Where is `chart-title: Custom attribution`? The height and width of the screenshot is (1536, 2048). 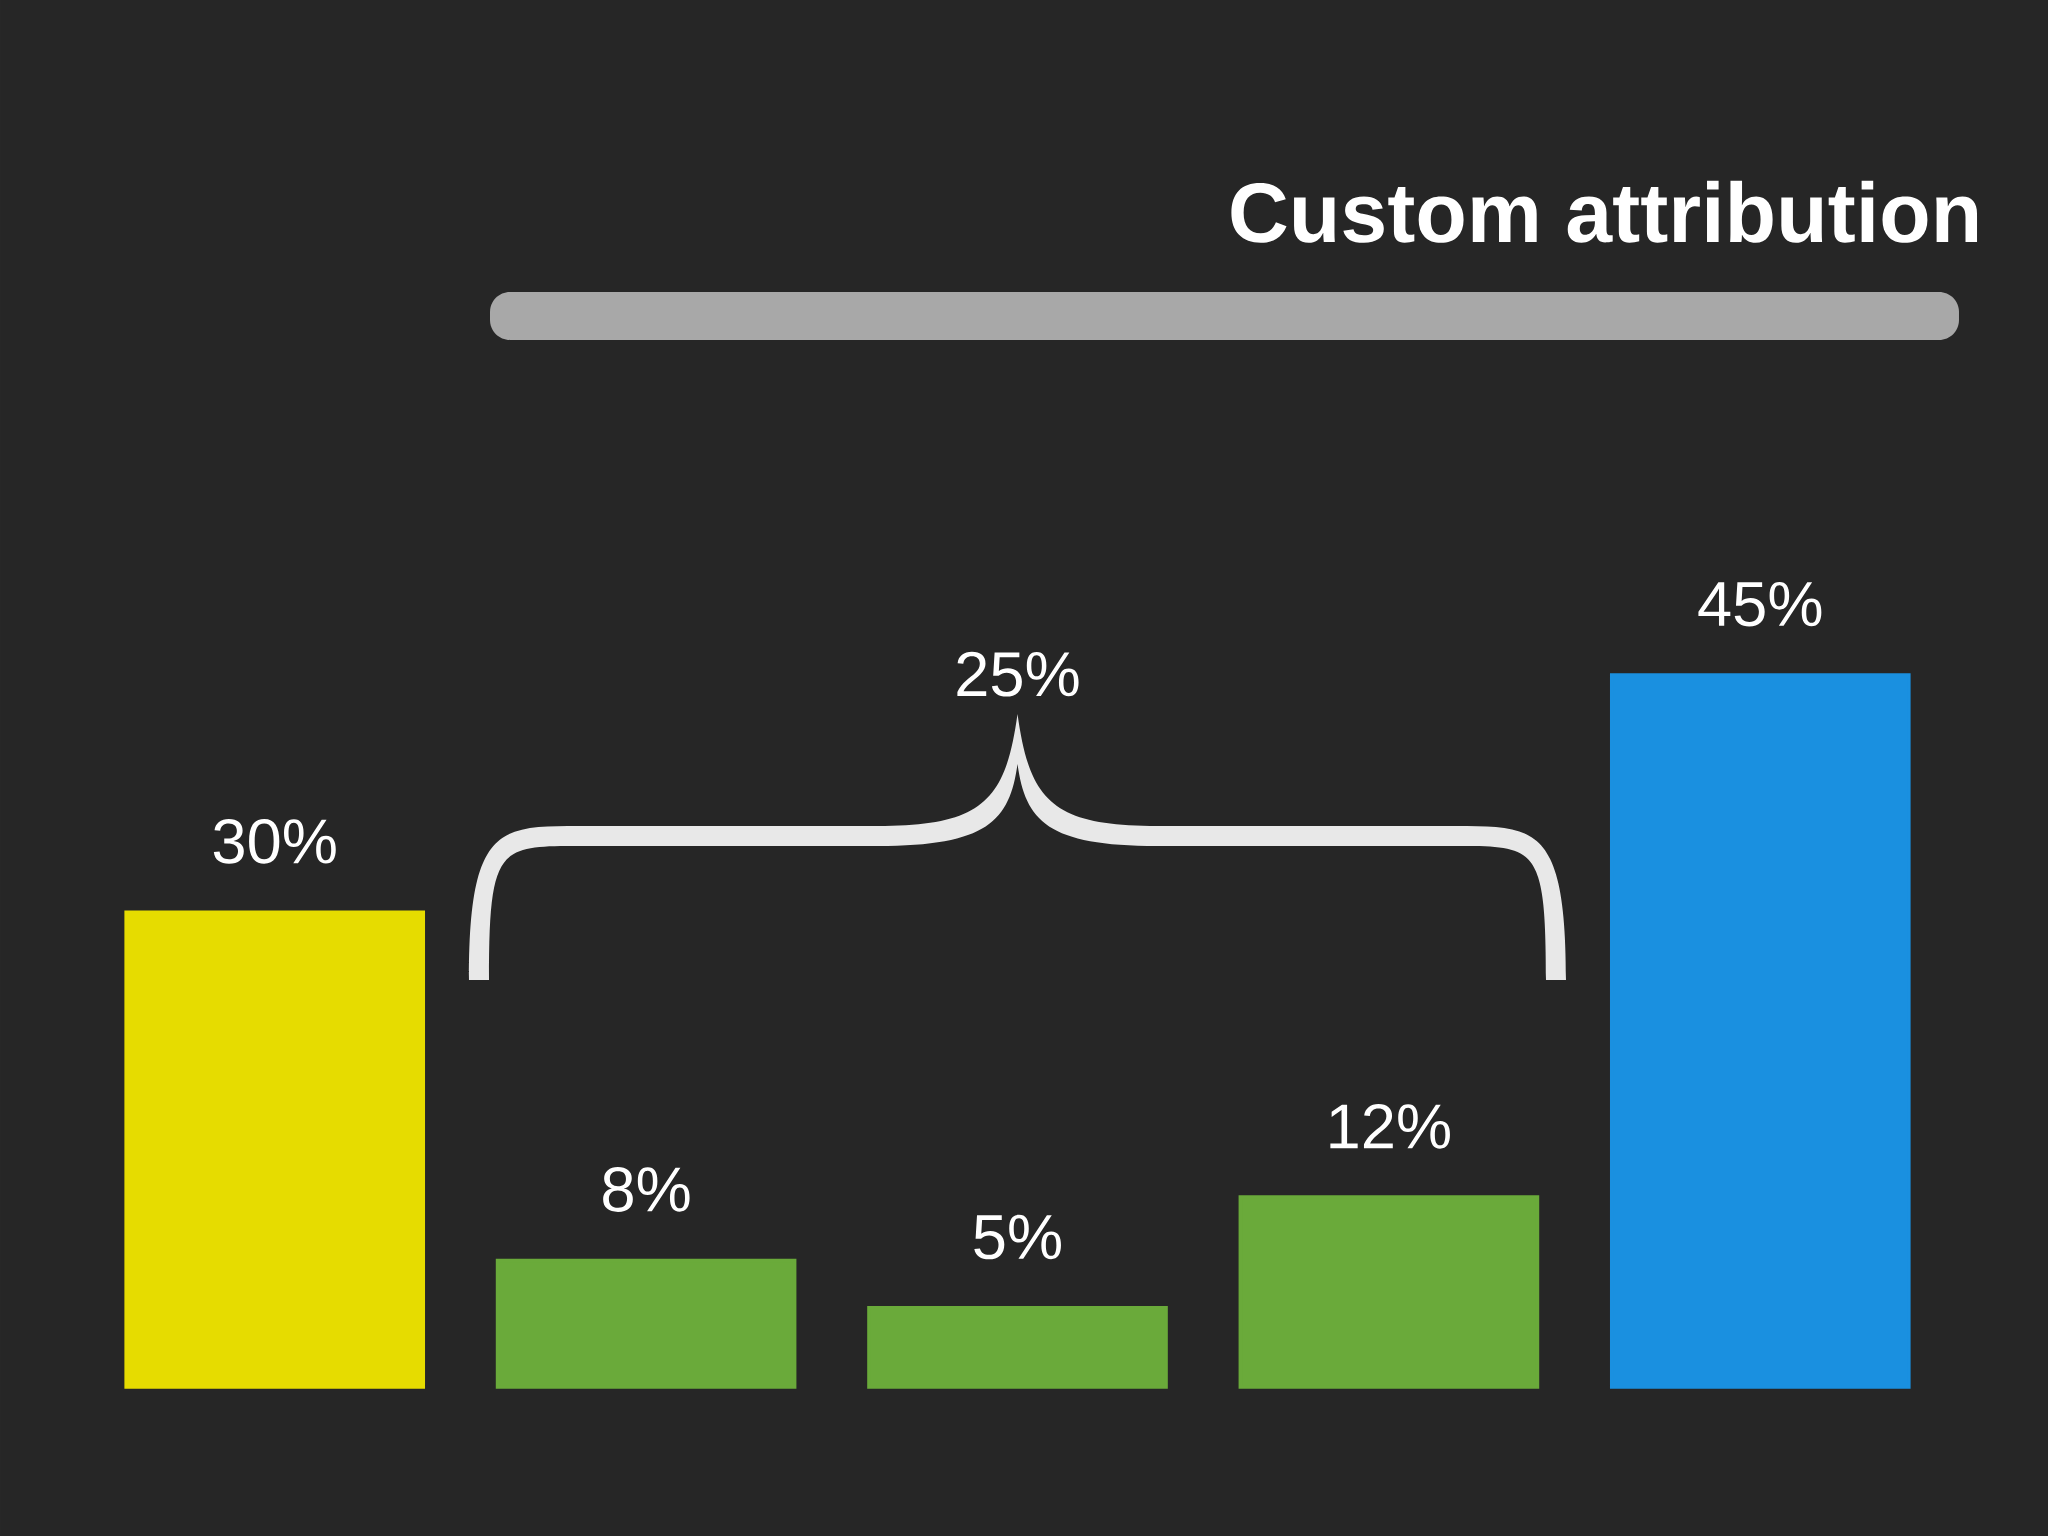
chart-title: Custom attribution is located at coordinates (1604, 211).